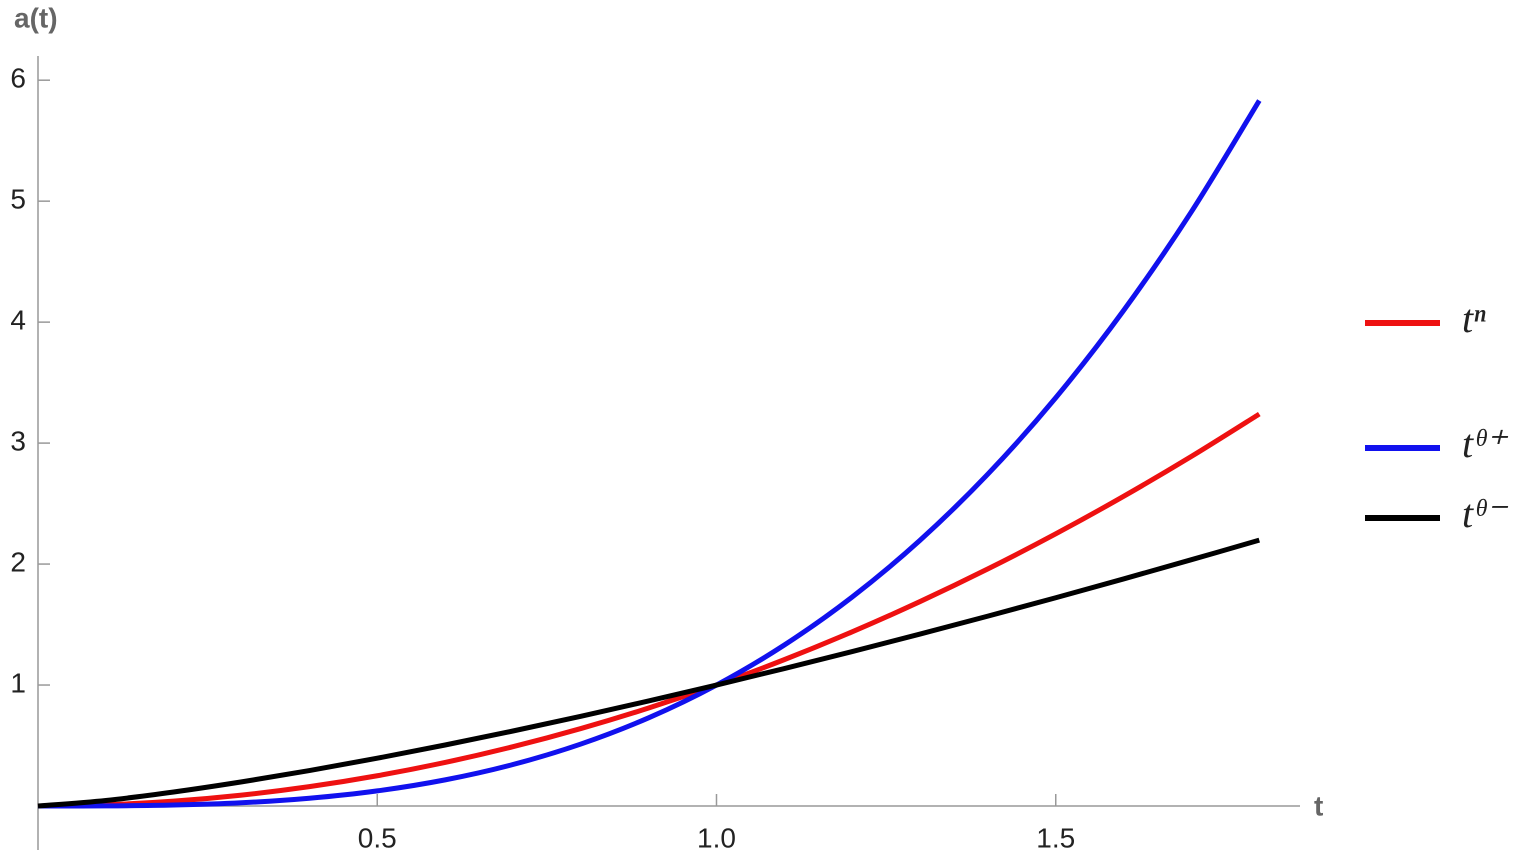 This screenshot has width=1525, height=850. What do you see at coordinates (18, 561) in the screenshot?
I see `y-tick-label: 2` at bounding box center [18, 561].